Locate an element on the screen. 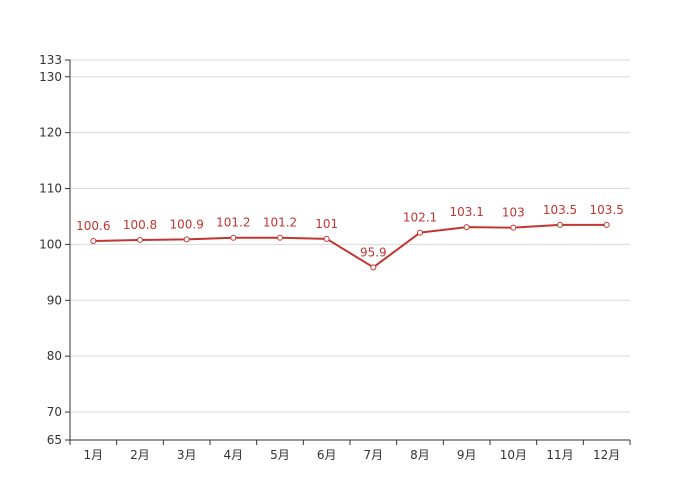 The image size is (700, 500). y-tick-label: 110 is located at coordinates (50, 189).